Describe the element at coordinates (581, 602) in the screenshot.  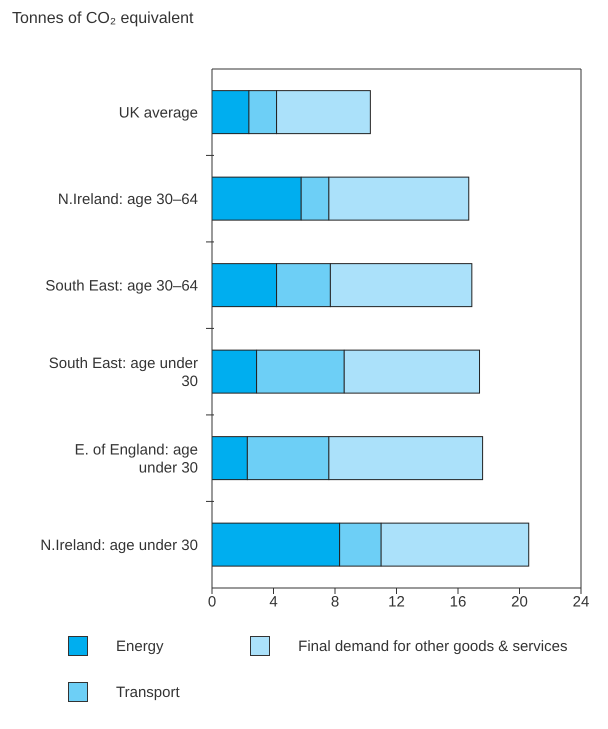
I see `x-tick-label: 24` at that location.